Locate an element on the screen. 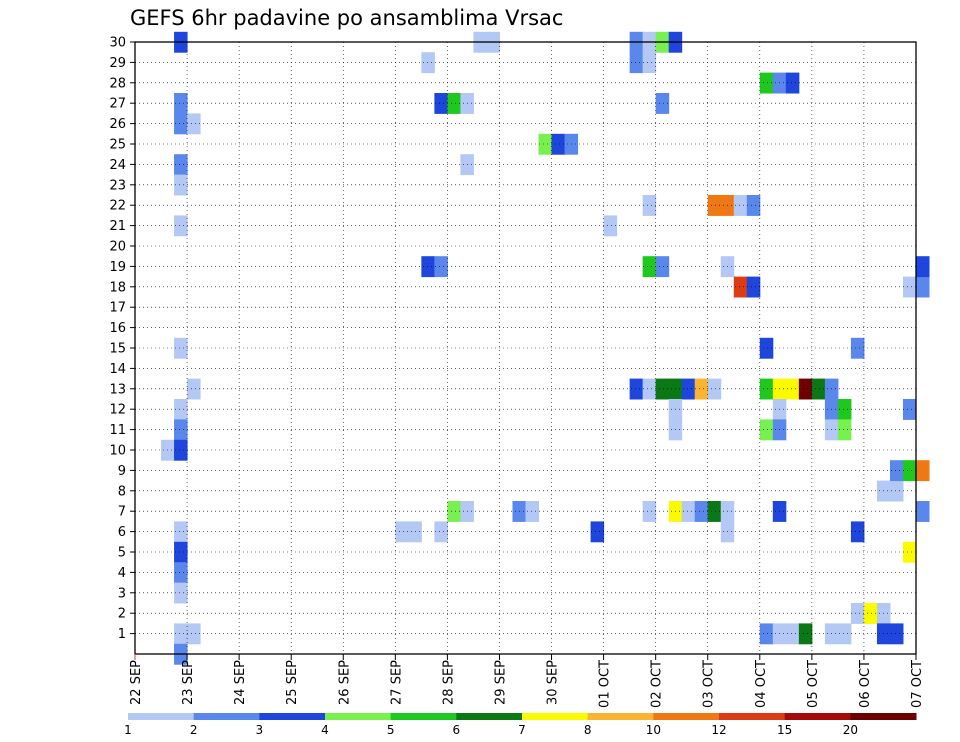  colorbar-label: 4 is located at coordinates (325, 730).